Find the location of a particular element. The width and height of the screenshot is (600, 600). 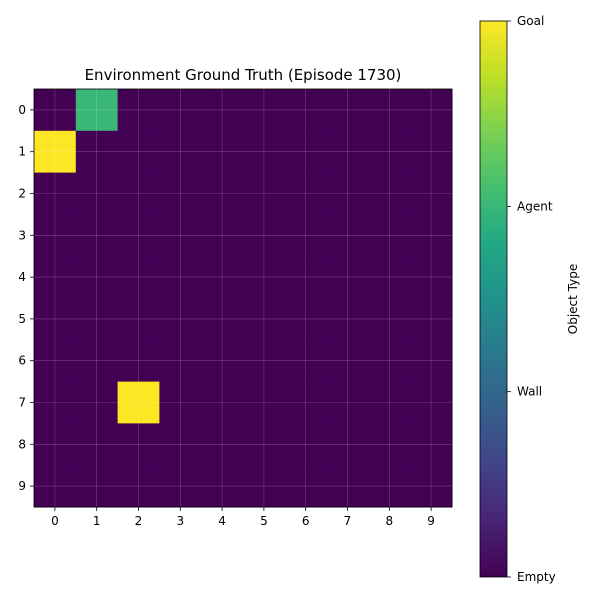

colorbar-gradient is located at coordinates (493, 299).